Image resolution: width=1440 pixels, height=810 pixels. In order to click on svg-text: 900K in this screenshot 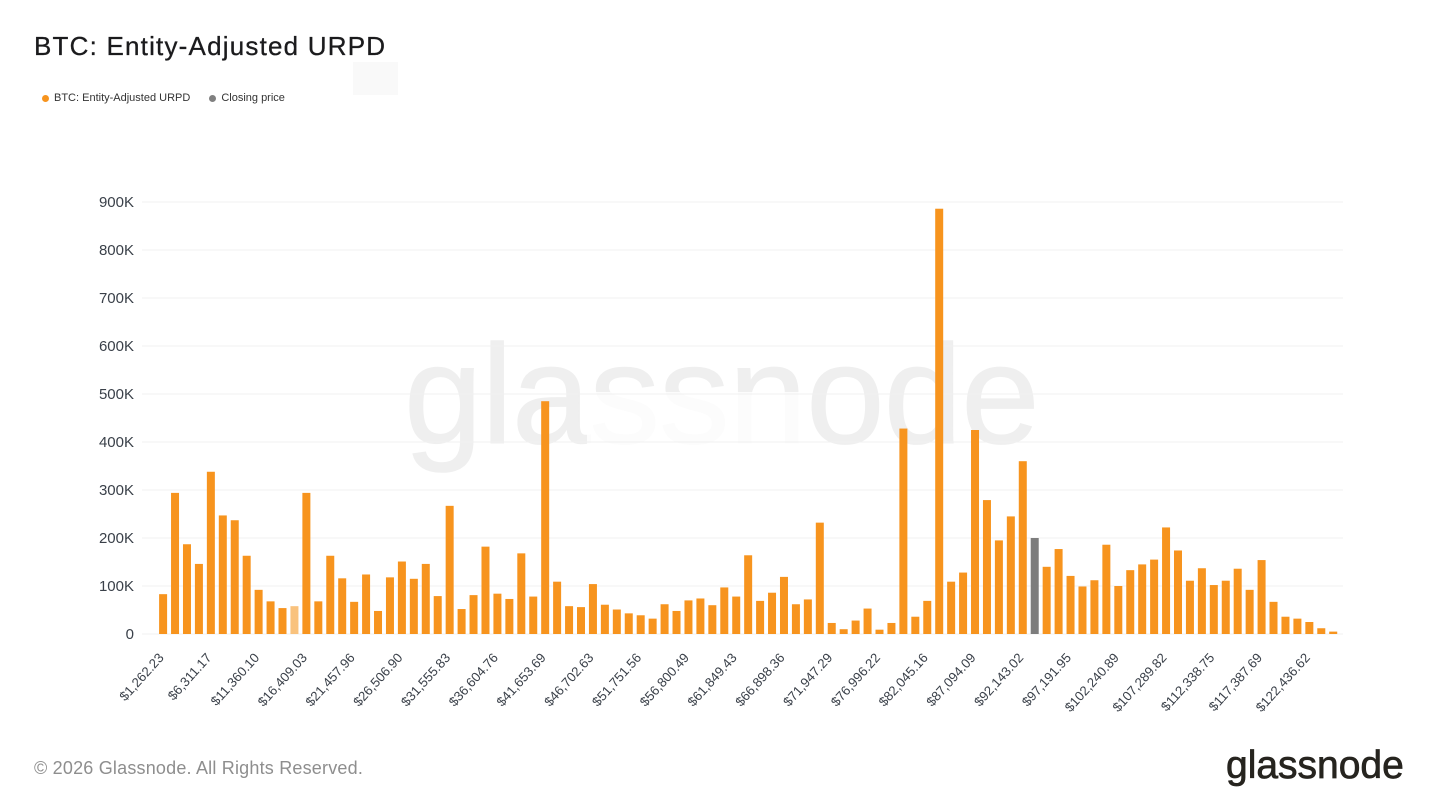, I will do `click(116, 202)`.